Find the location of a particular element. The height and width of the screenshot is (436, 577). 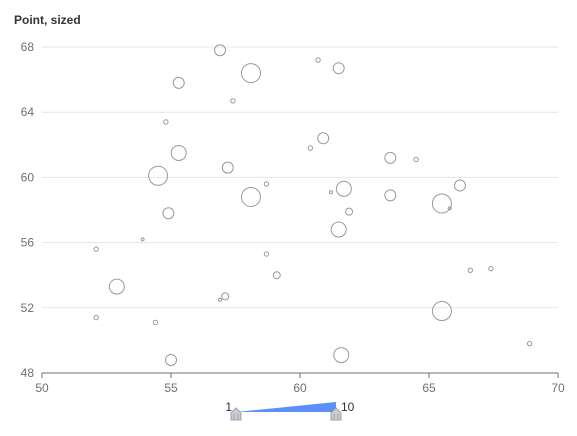

x-axis: 50 55 60 65 70 is located at coordinates (300, 383).